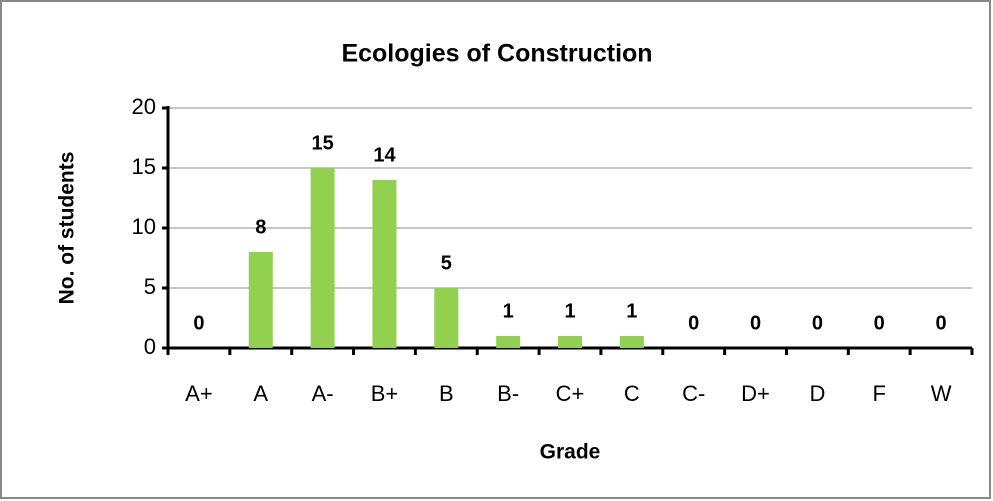 This screenshot has width=993, height=501. What do you see at coordinates (384, 155) in the screenshot?
I see `data-label: 14` at bounding box center [384, 155].